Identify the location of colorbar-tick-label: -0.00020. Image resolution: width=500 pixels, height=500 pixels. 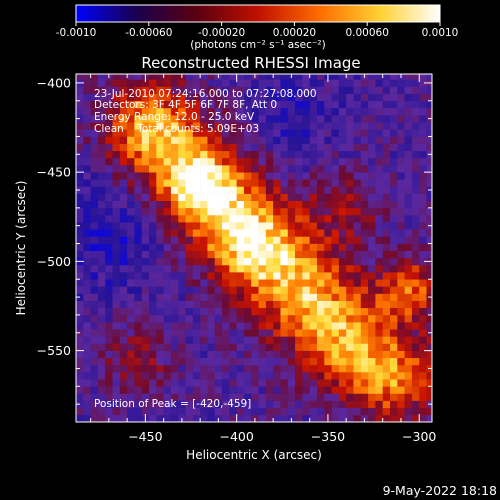
(221, 33).